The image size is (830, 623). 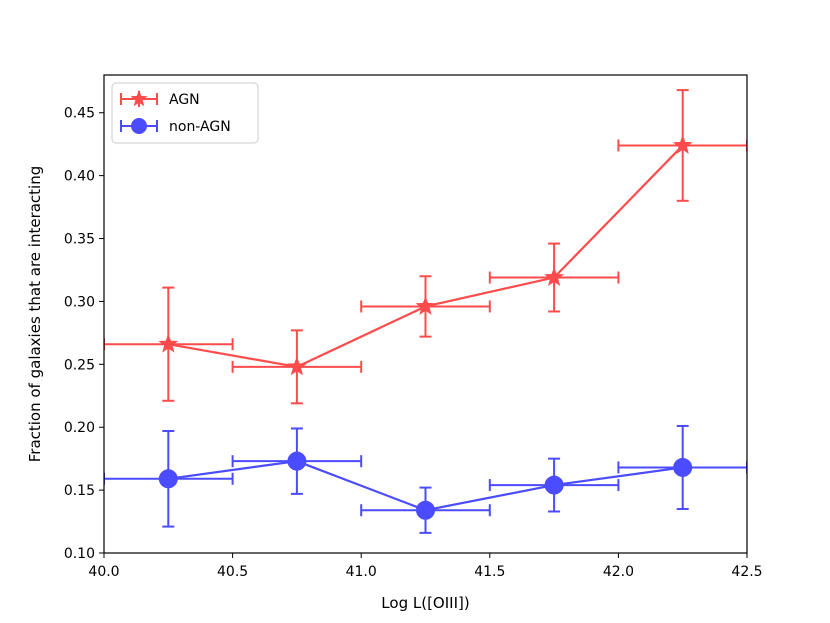 I want to click on legend-marker-circle, so click(x=139, y=126).